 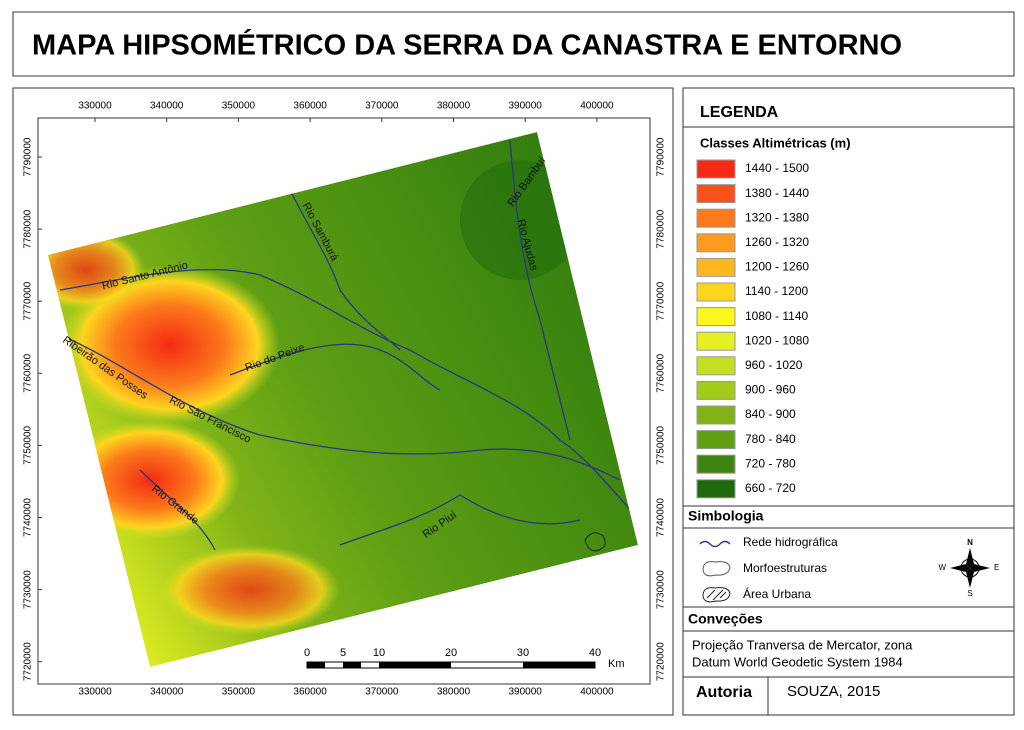 I want to click on class-label: 960 - 1020, so click(x=774, y=365).